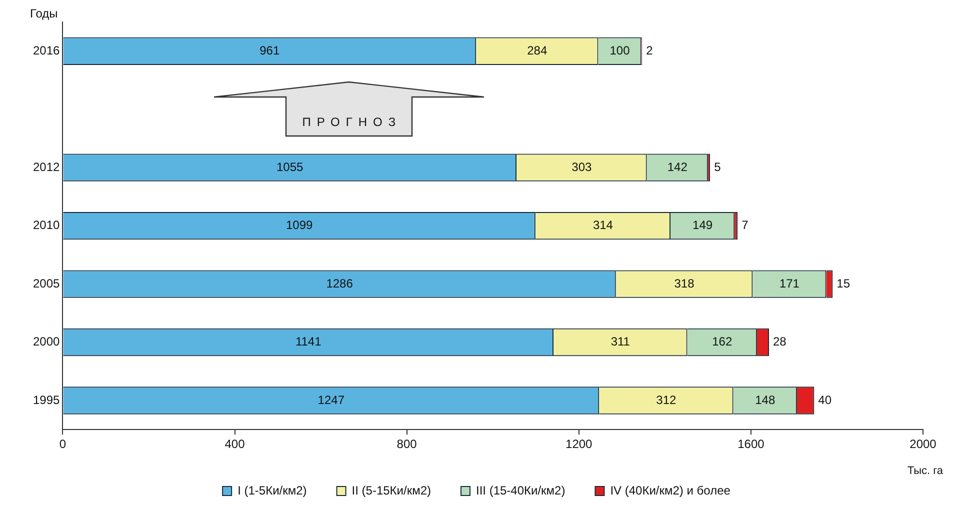  What do you see at coordinates (745, 225) in the screenshot?
I see `data-label: 7` at bounding box center [745, 225].